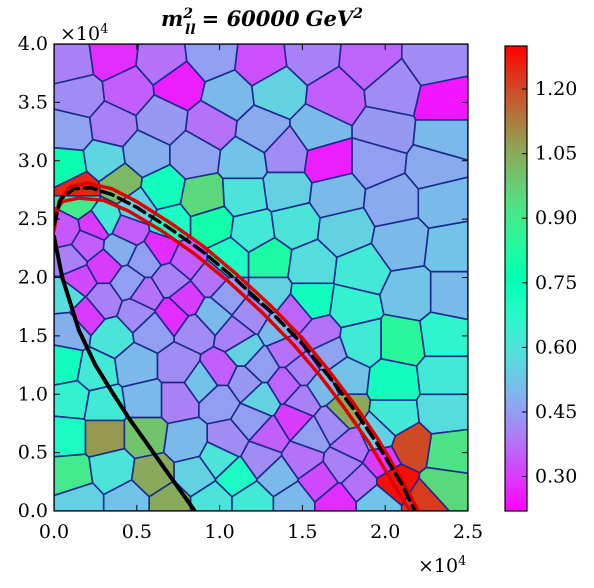 The height and width of the screenshot is (588, 594). Describe the element at coordinates (33, 278) in the screenshot. I see `y-tick-label: 2.0` at that location.